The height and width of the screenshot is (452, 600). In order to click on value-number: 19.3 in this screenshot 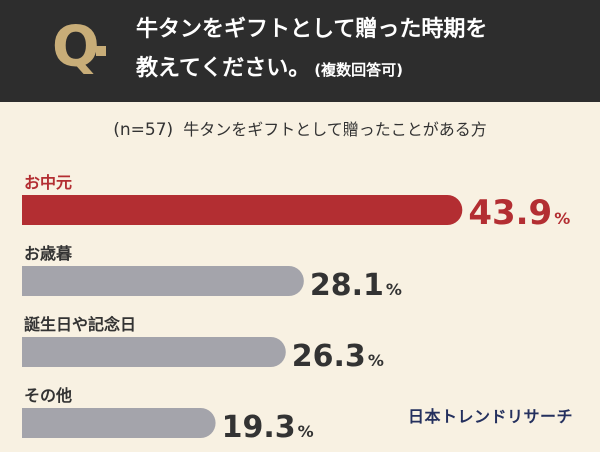, I will do `click(259, 427)`.